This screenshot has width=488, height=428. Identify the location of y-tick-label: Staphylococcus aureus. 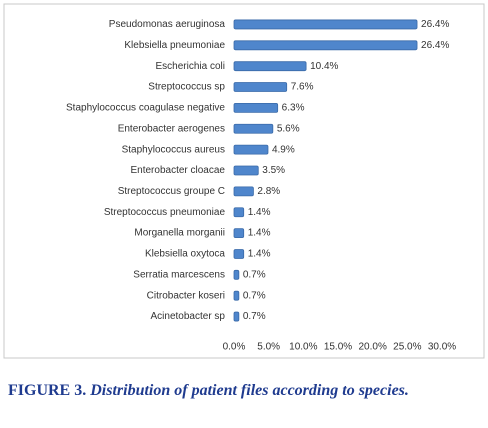
(173, 149).